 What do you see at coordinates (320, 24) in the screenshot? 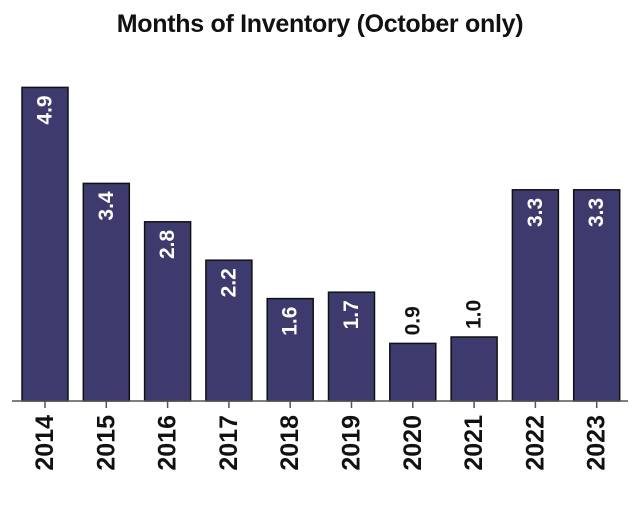
I see `chart-title: Months of Inventory (October only)` at bounding box center [320, 24].